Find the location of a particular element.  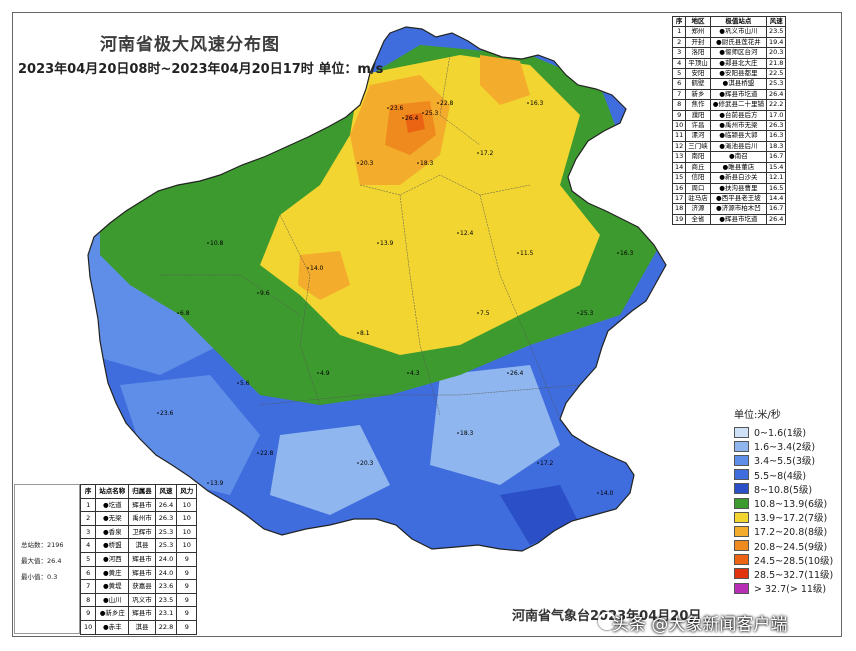

city-table-cell: 鹤壁 is located at coordinates (698, 84).